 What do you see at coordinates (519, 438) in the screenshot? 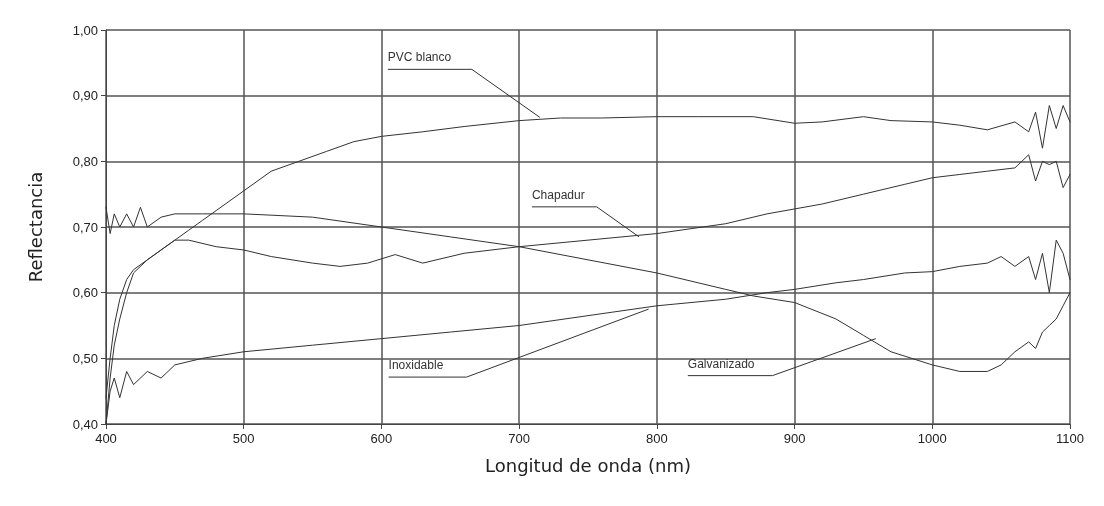
I see `x-tick-label: 700` at bounding box center [519, 438].